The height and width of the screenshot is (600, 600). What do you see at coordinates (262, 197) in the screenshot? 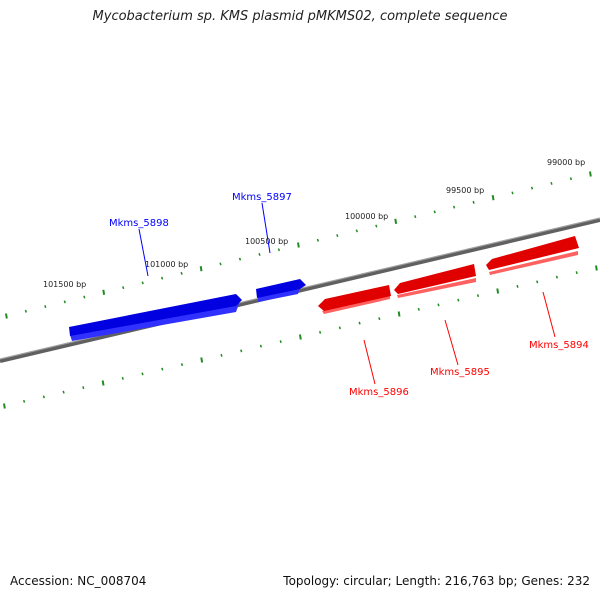
I see `gene-label-mkms-5897: Mkms_5897` at bounding box center [262, 197].